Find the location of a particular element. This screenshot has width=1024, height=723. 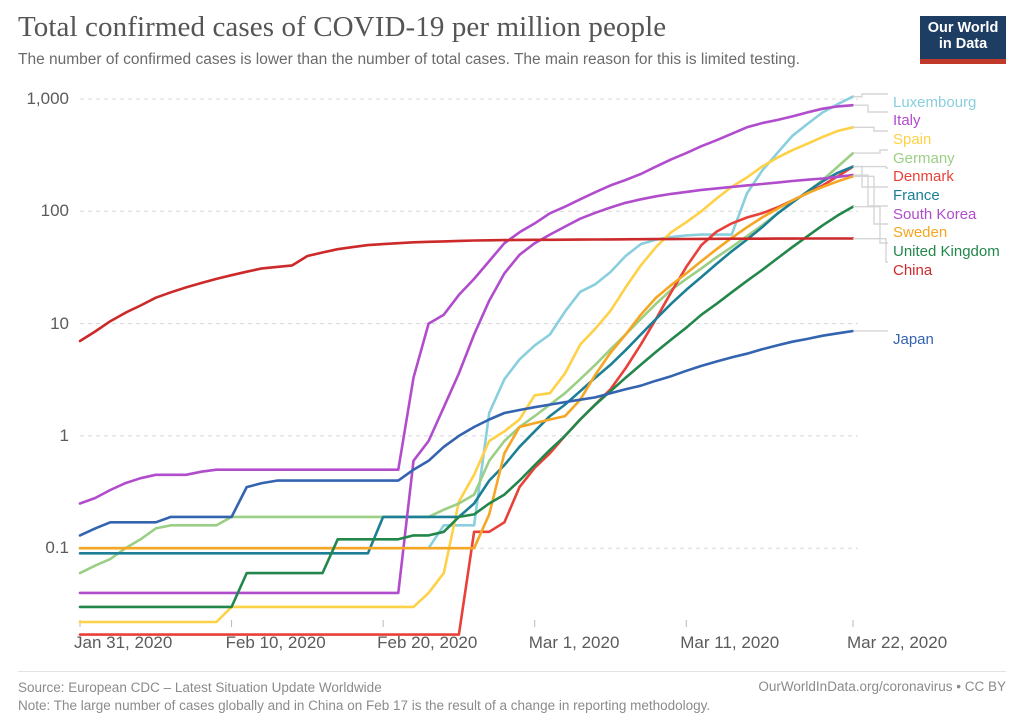

x-axis-tick-label: Mar 1, 2020 is located at coordinates (574, 642).